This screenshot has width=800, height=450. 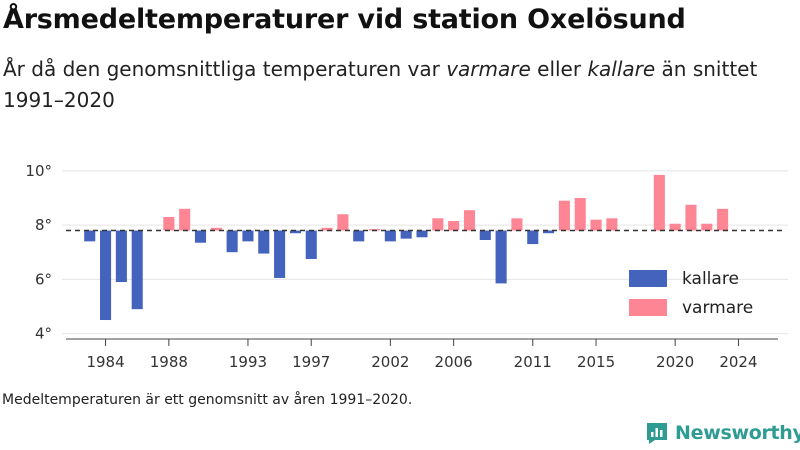 What do you see at coordinates (406, 234) in the screenshot?
I see `bar-2003` at bounding box center [406, 234].